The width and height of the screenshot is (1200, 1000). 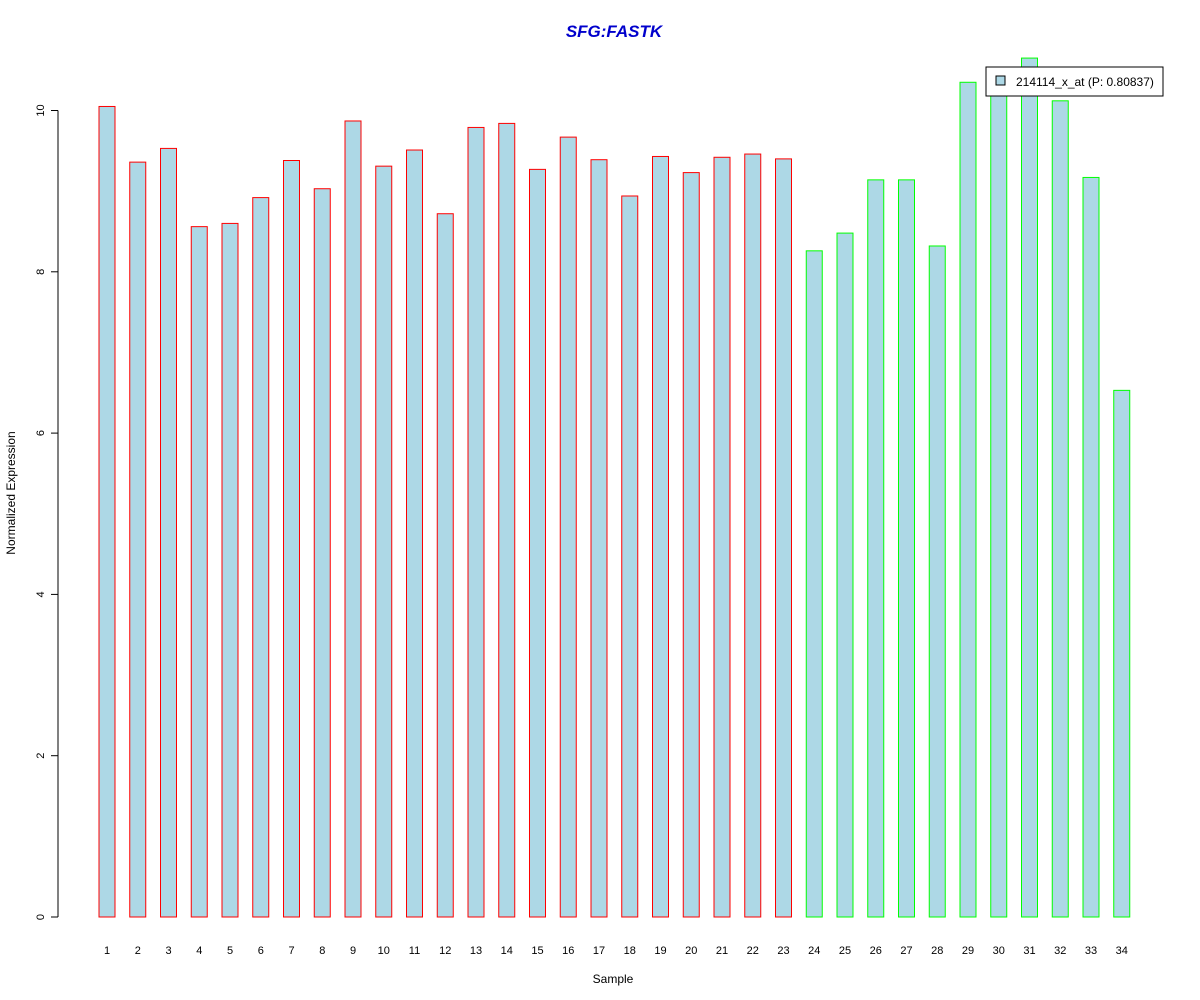 What do you see at coordinates (753, 951) in the screenshot?
I see `x-tick-label: 22` at bounding box center [753, 951].